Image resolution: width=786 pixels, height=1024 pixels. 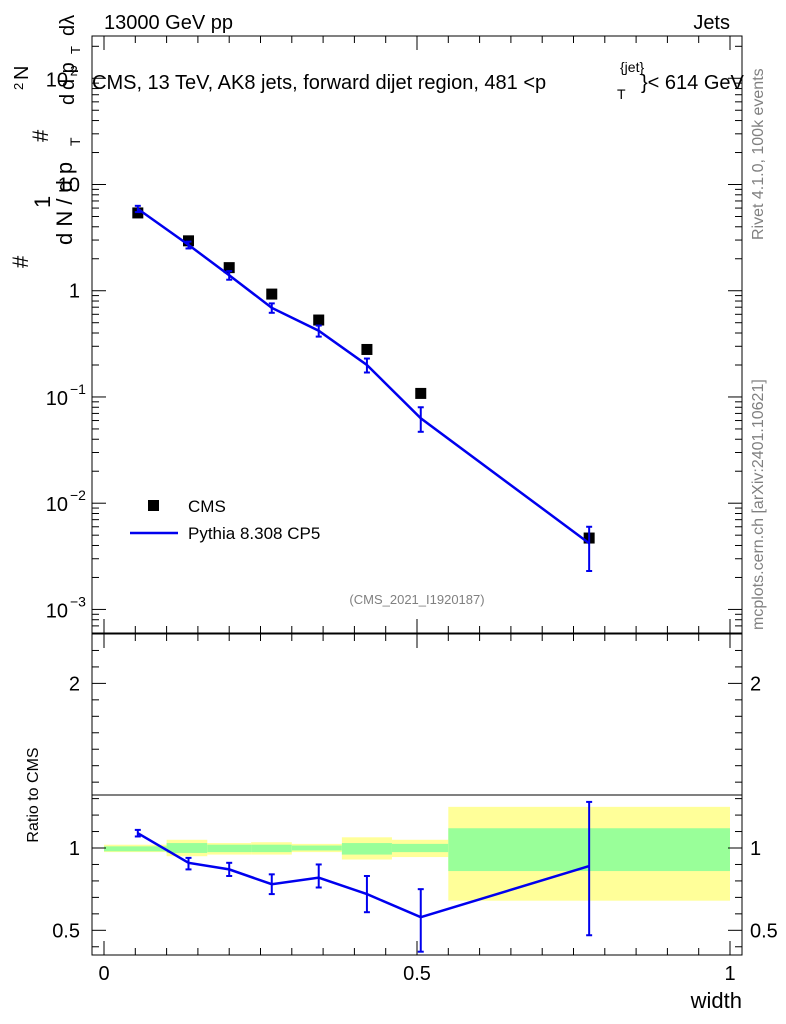 I want to click on top-y-tick-exp: −1, so click(x=78, y=389).